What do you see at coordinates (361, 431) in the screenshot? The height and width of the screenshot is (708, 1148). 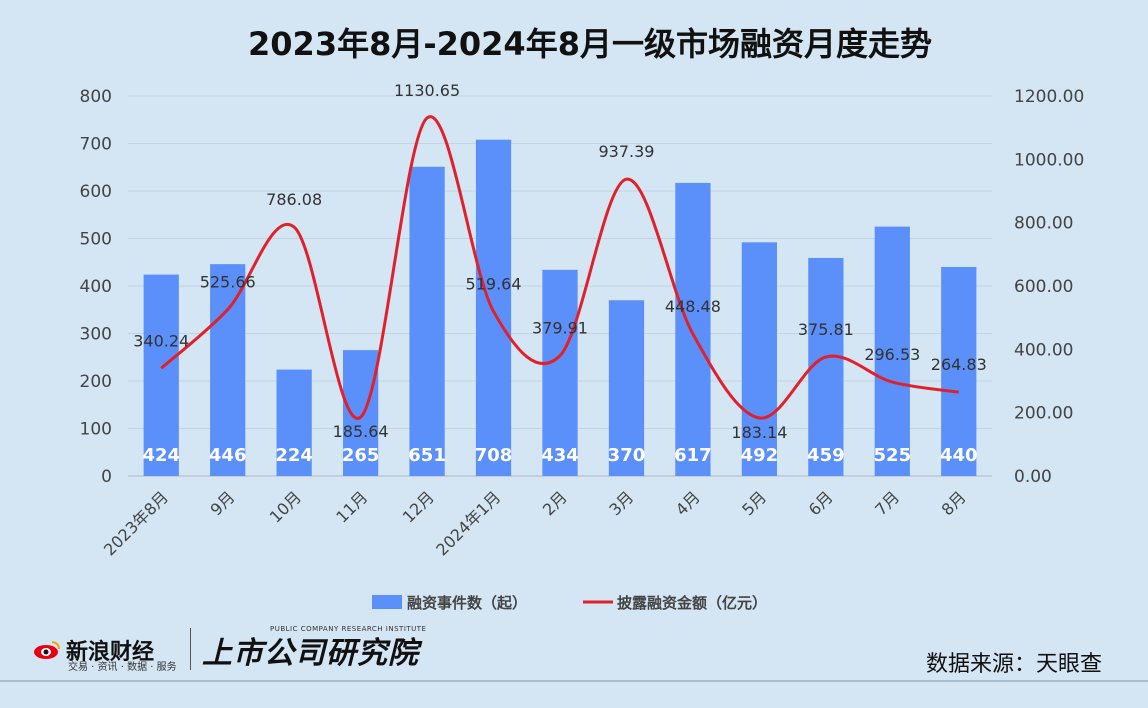 I see `line-value-label: 185.64` at bounding box center [361, 431].